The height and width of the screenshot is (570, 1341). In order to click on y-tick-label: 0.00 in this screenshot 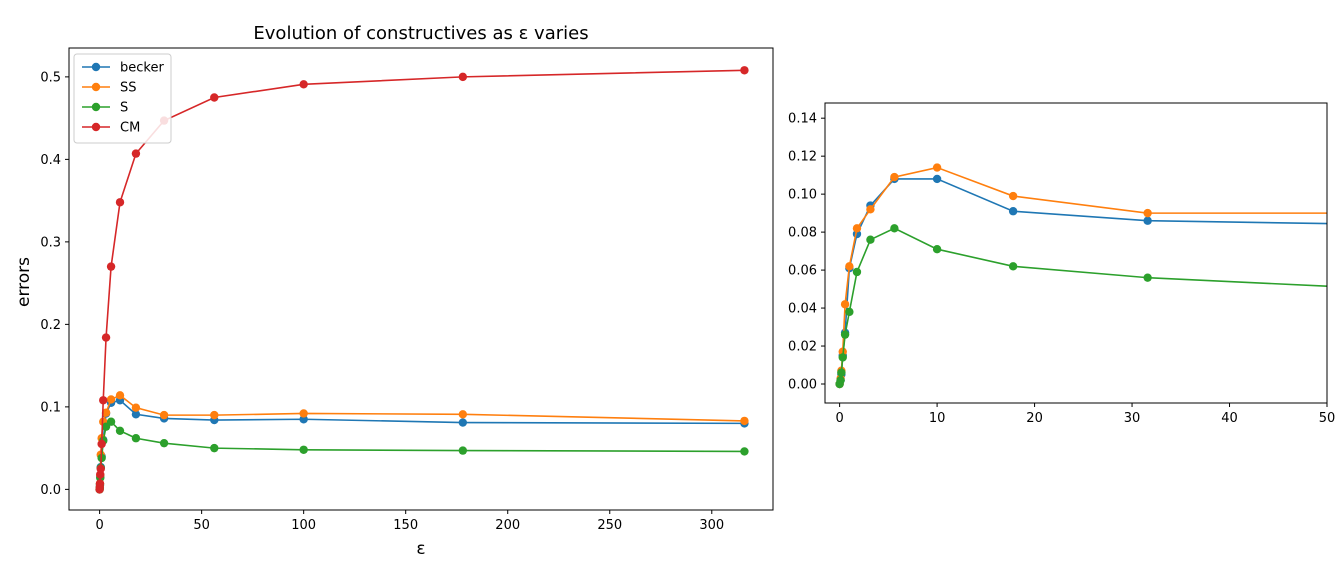, I will do `click(802, 385)`.